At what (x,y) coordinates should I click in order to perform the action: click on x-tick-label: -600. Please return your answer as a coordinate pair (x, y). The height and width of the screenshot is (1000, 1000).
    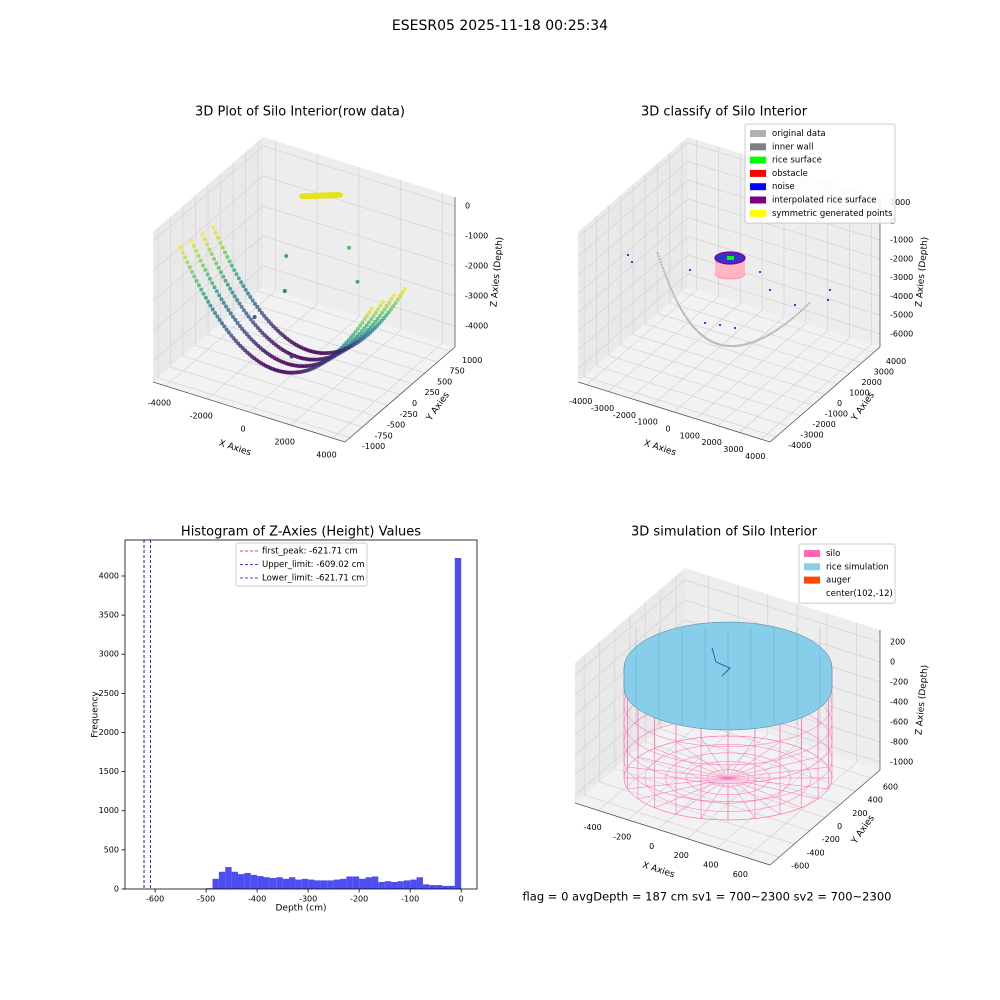
    Looking at the image, I should click on (155, 899).